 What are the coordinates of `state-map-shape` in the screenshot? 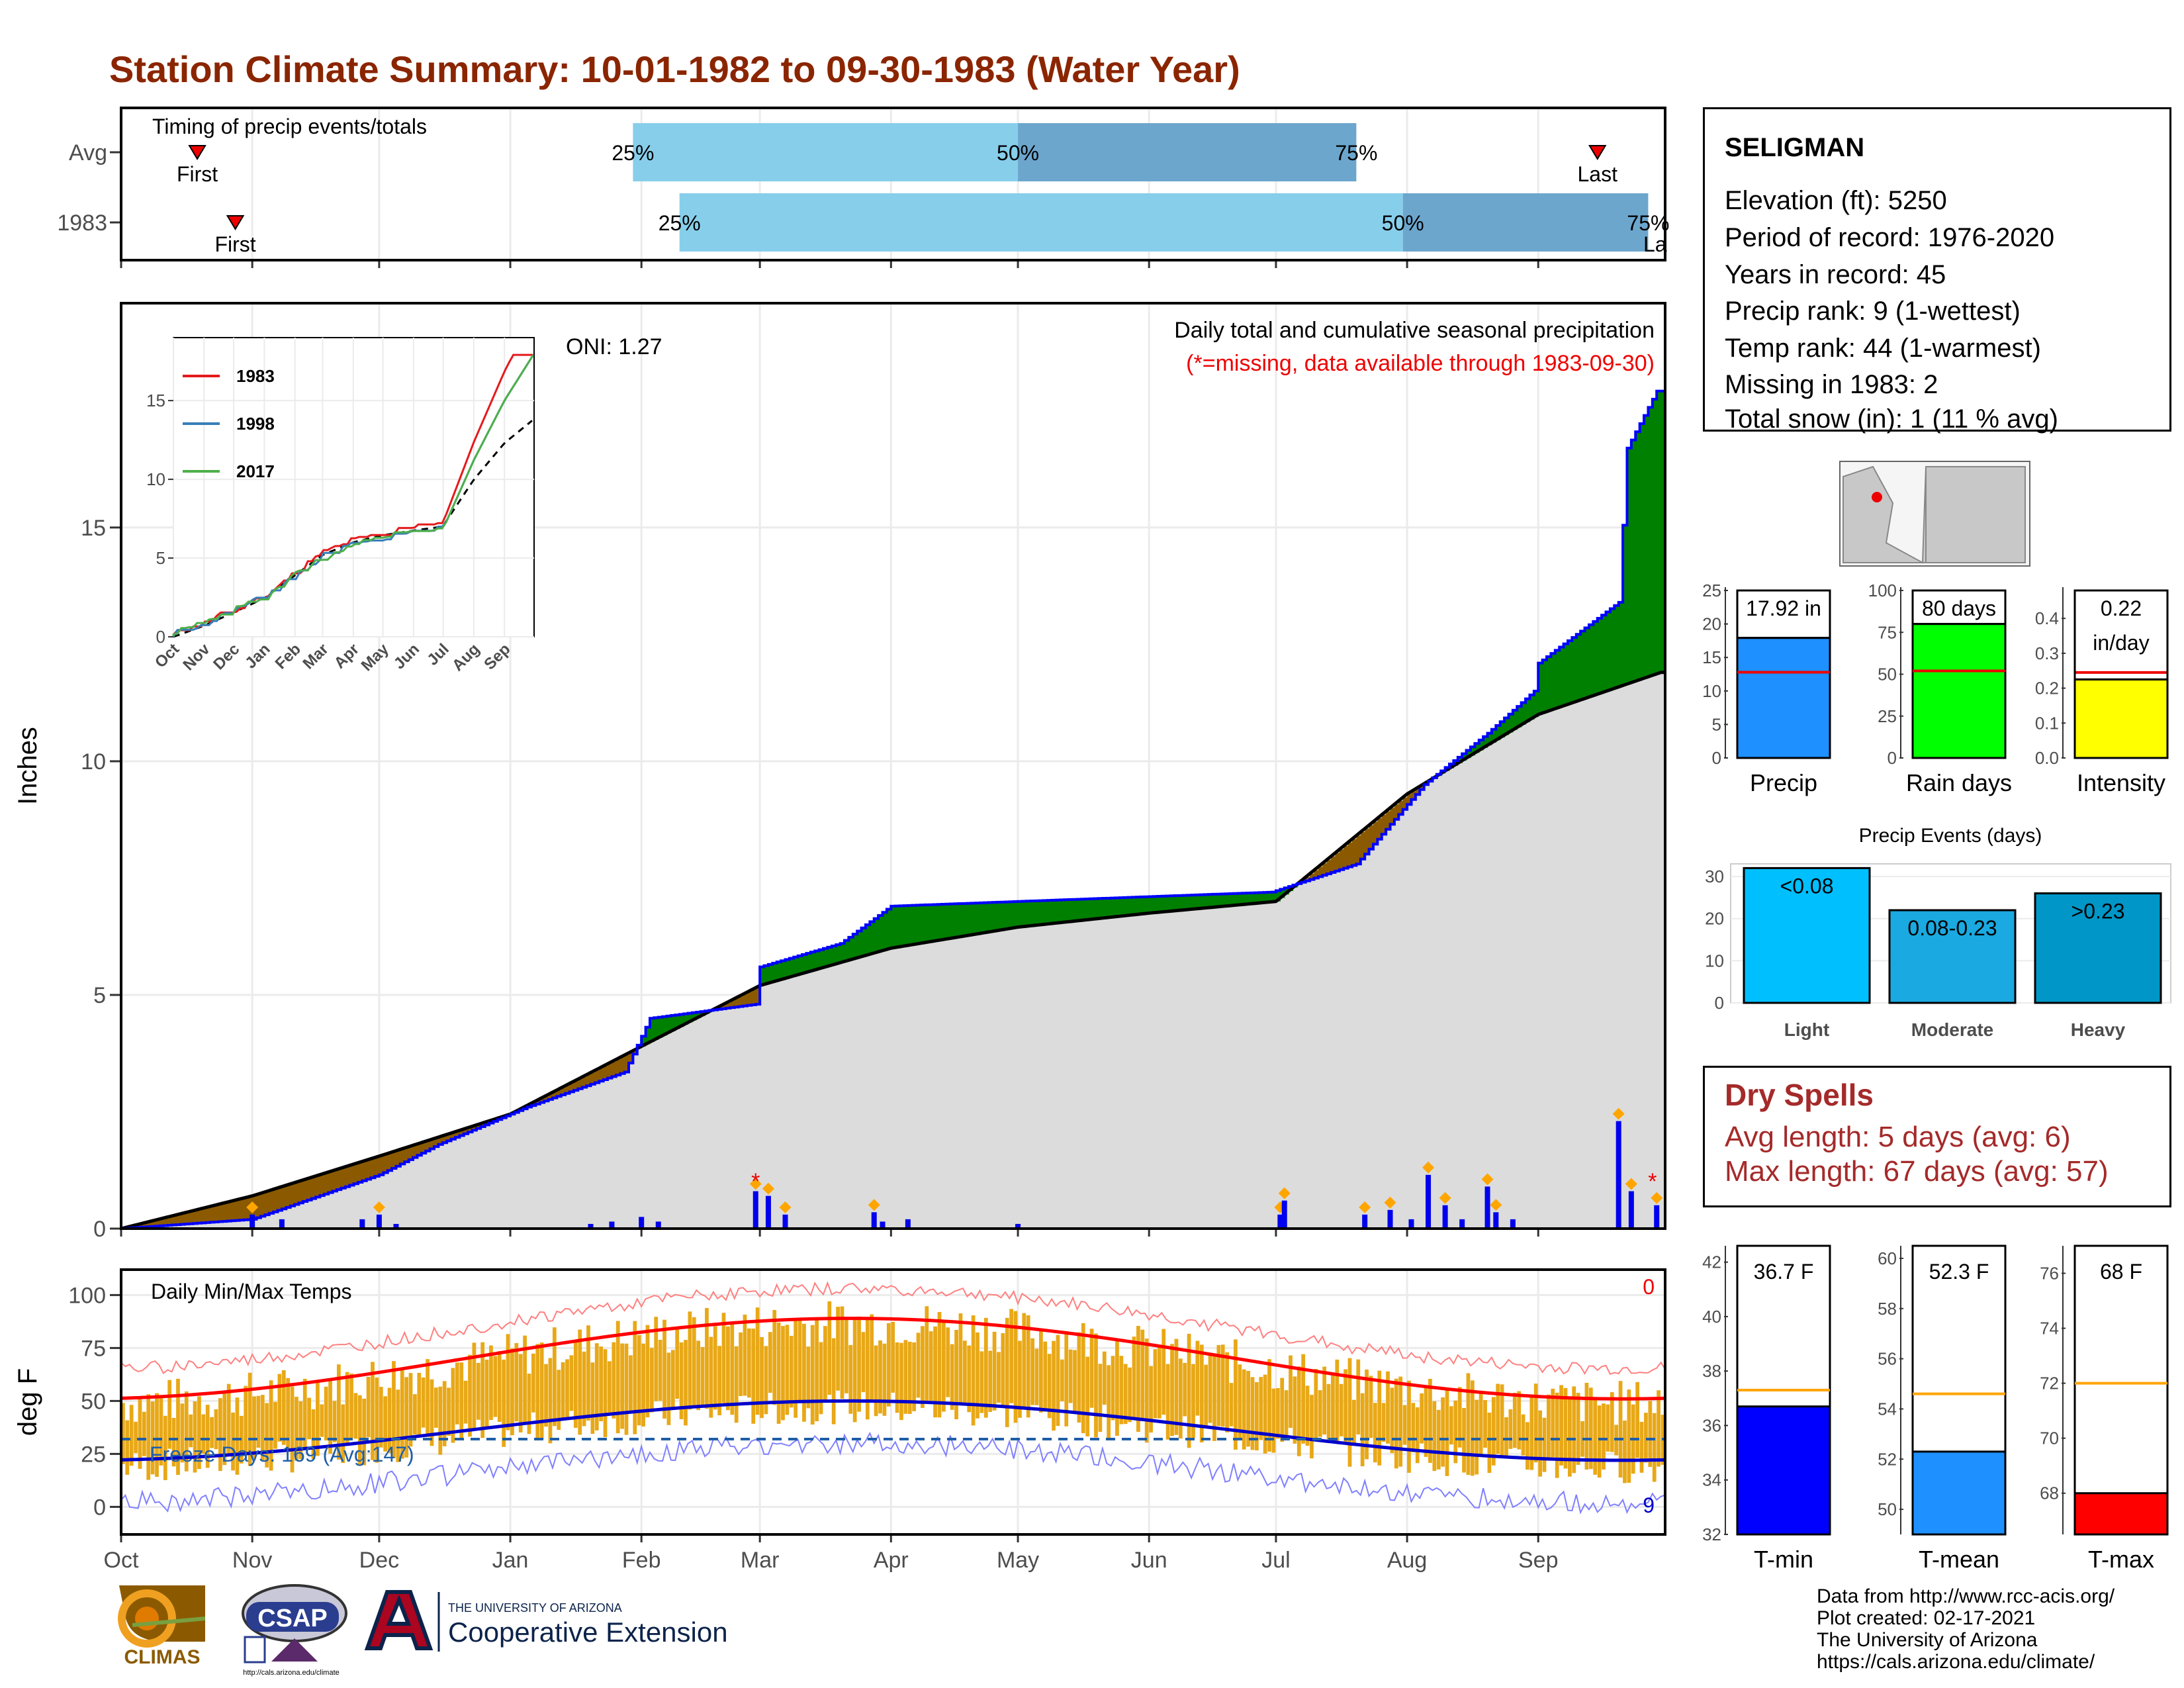 It's located at (1934, 514).